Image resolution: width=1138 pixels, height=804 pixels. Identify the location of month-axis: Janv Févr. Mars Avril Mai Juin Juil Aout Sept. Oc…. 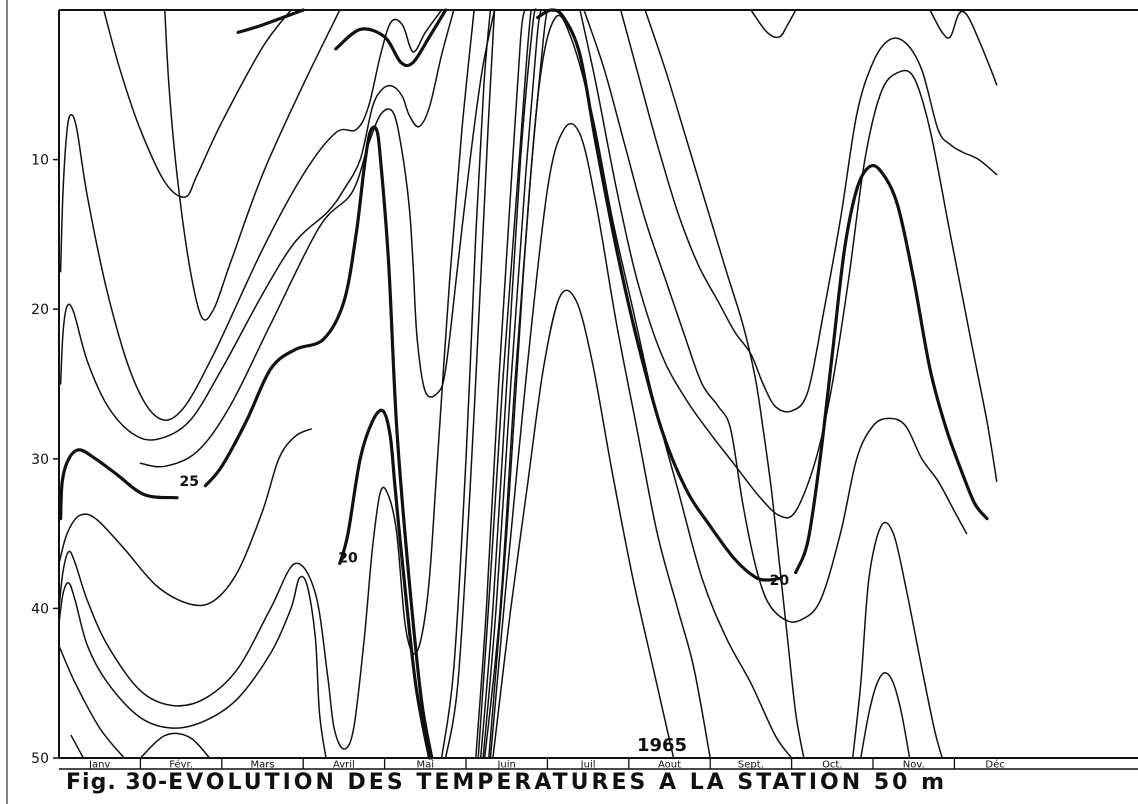
(546, 764).